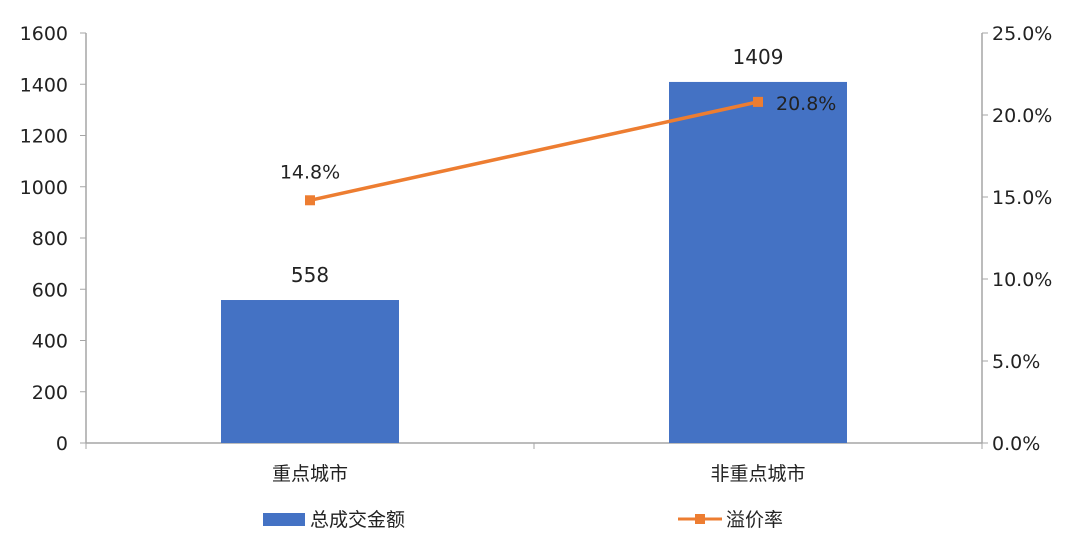 This screenshot has height=547, width=1080. What do you see at coordinates (44, 188) in the screenshot?
I see `left-tick-label: 1000` at bounding box center [44, 188].